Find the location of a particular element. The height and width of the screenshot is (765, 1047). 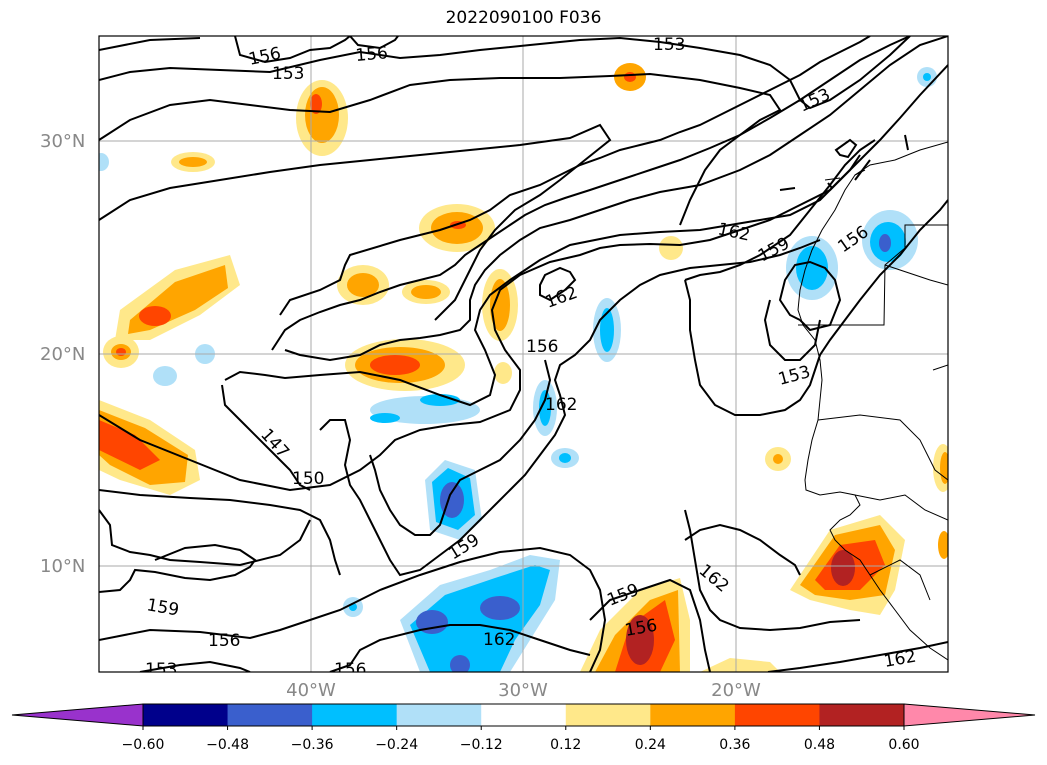

colorbar-frame is located at coordinates (523, 715).